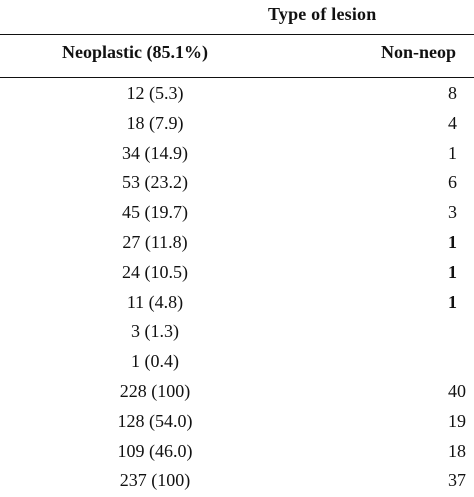 This screenshot has height=497, width=474. What do you see at coordinates (155, 93) in the screenshot?
I see `neoplastic-cell: 12 (5.3)` at bounding box center [155, 93].